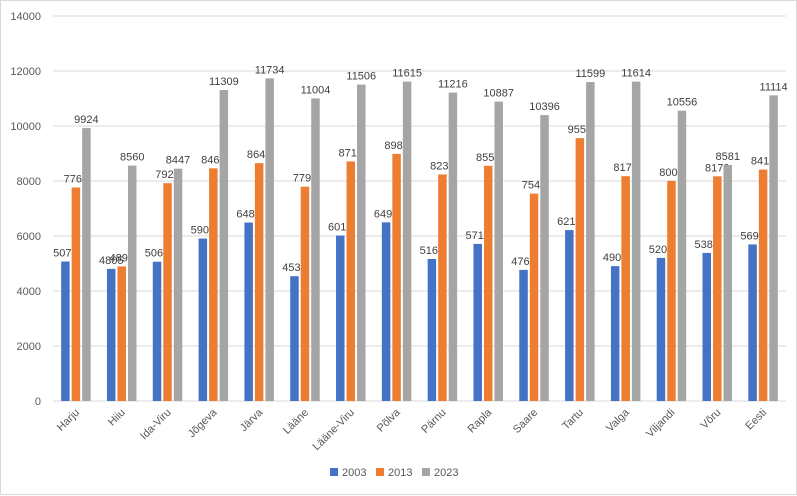  I want to click on bar-2023-Viljandi, so click(682, 256).